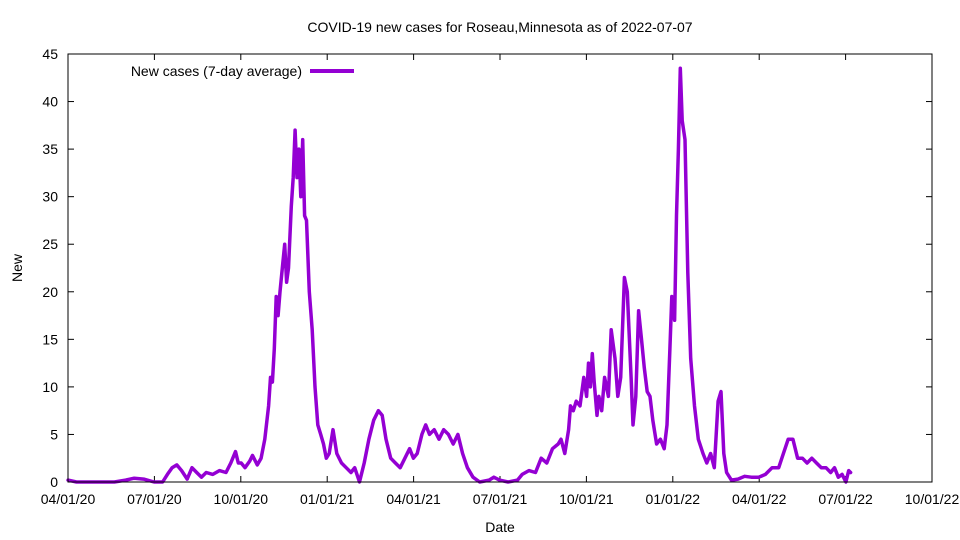 The width and height of the screenshot is (960, 540). What do you see at coordinates (50, 102) in the screenshot?
I see `y-tick-label: 40` at bounding box center [50, 102].